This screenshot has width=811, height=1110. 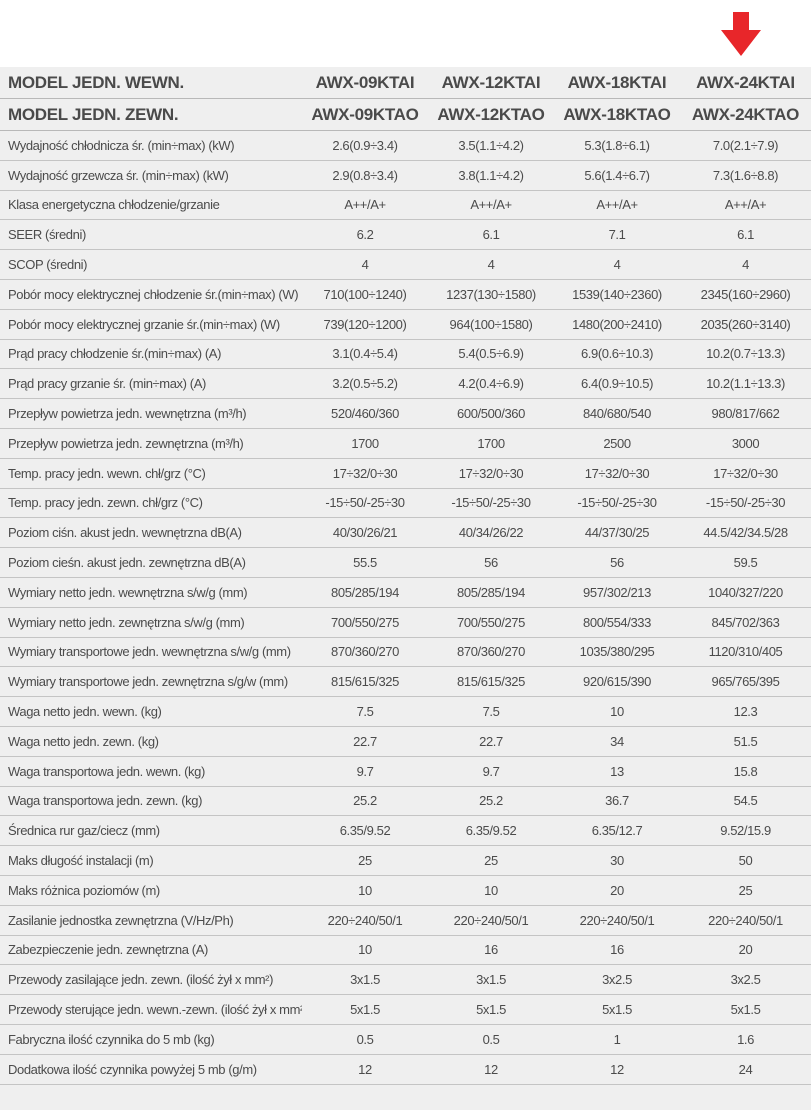 What do you see at coordinates (151, 83) in the screenshot?
I see `indoor-model-label: MODEL JEDN. WEWN.` at bounding box center [151, 83].